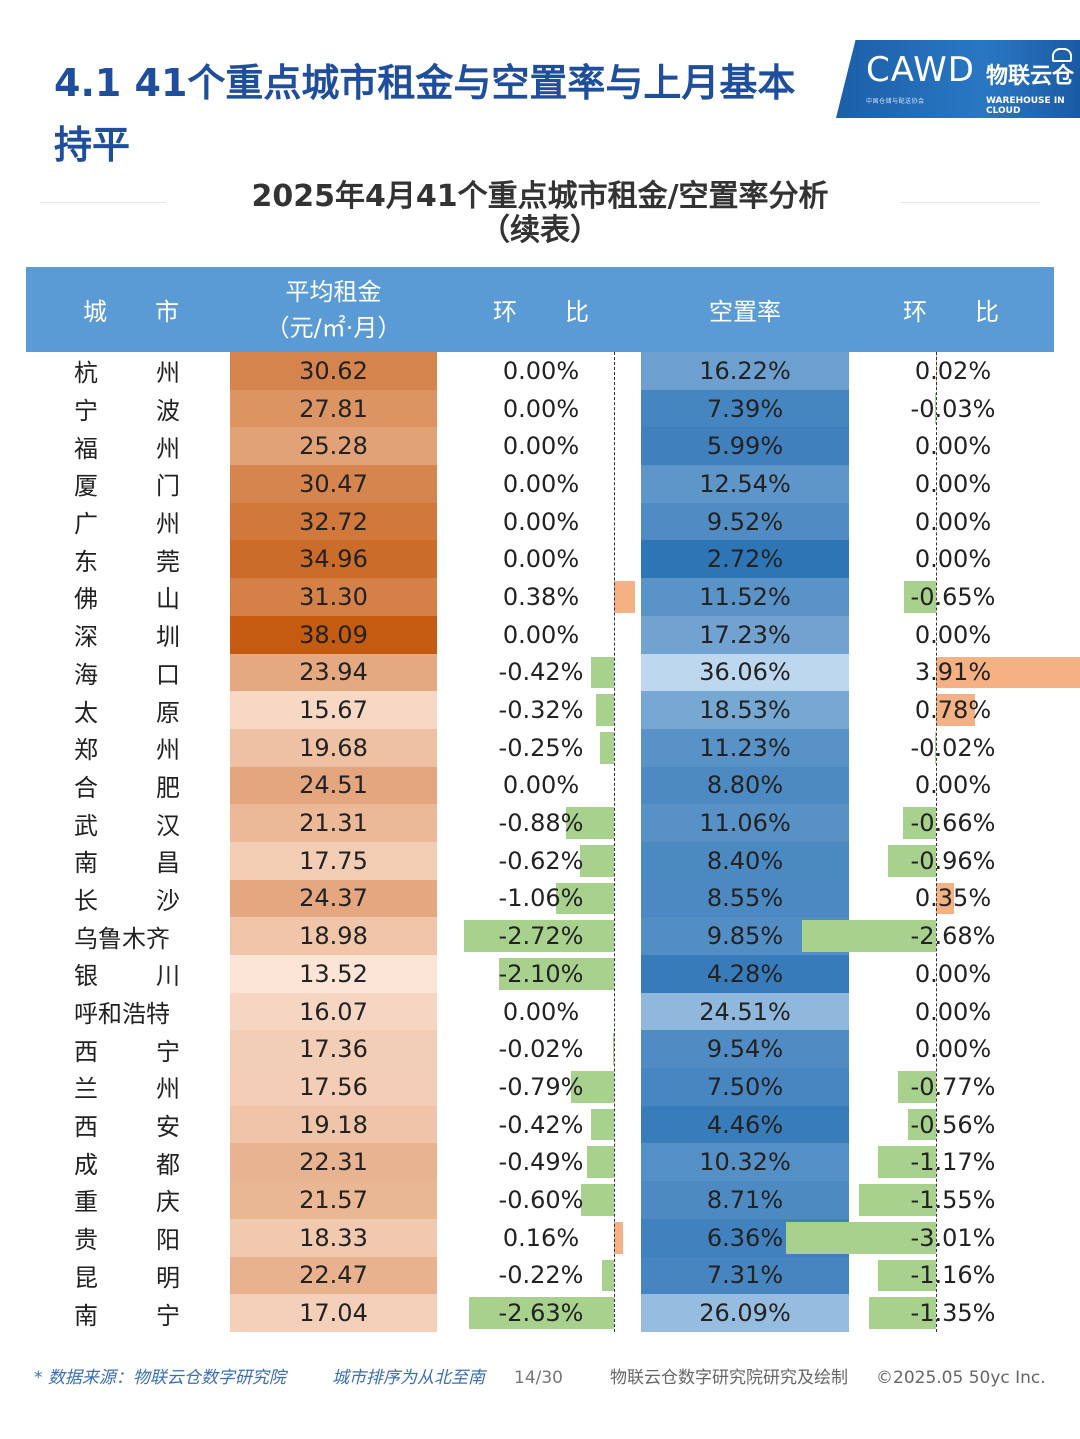 This screenshot has height=1439, width=1080. Describe the element at coordinates (541, 860) in the screenshot. I see `rent-mom-value: -0.62%` at that location.